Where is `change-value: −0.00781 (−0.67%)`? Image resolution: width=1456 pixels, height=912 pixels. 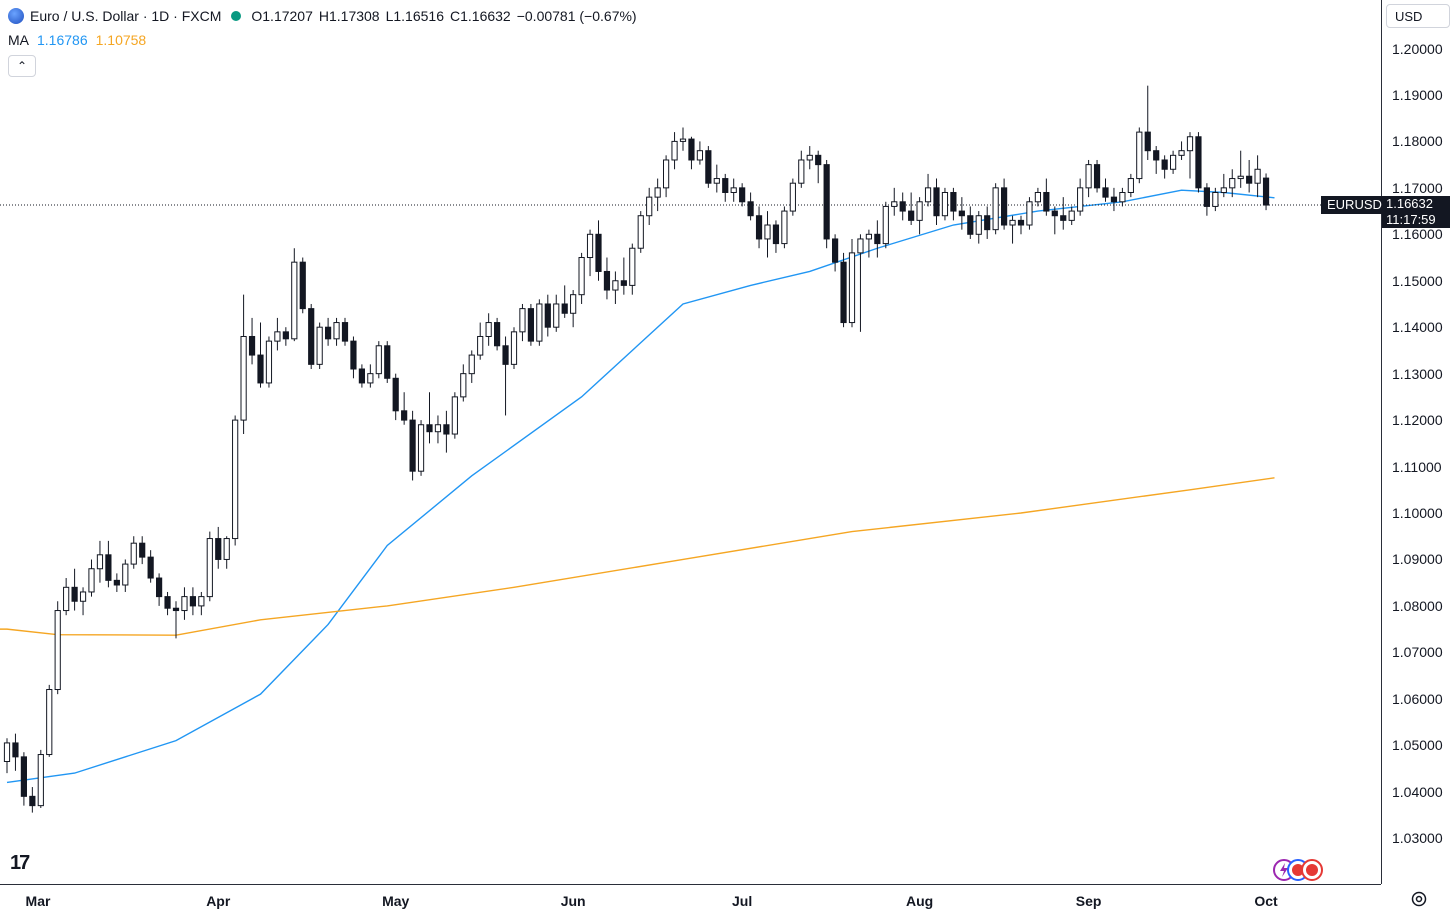 change-value: −0.00781 (−0.67%) is located at coordinates (576, 16).